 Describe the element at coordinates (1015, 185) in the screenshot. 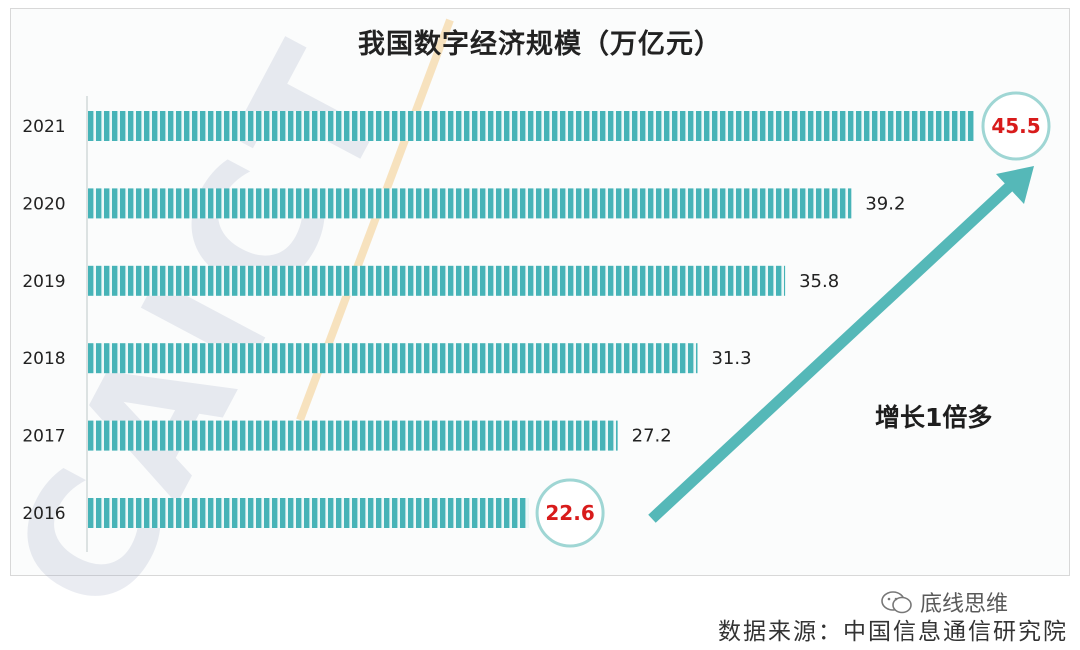

I see `growth-arrow-head` at that location.